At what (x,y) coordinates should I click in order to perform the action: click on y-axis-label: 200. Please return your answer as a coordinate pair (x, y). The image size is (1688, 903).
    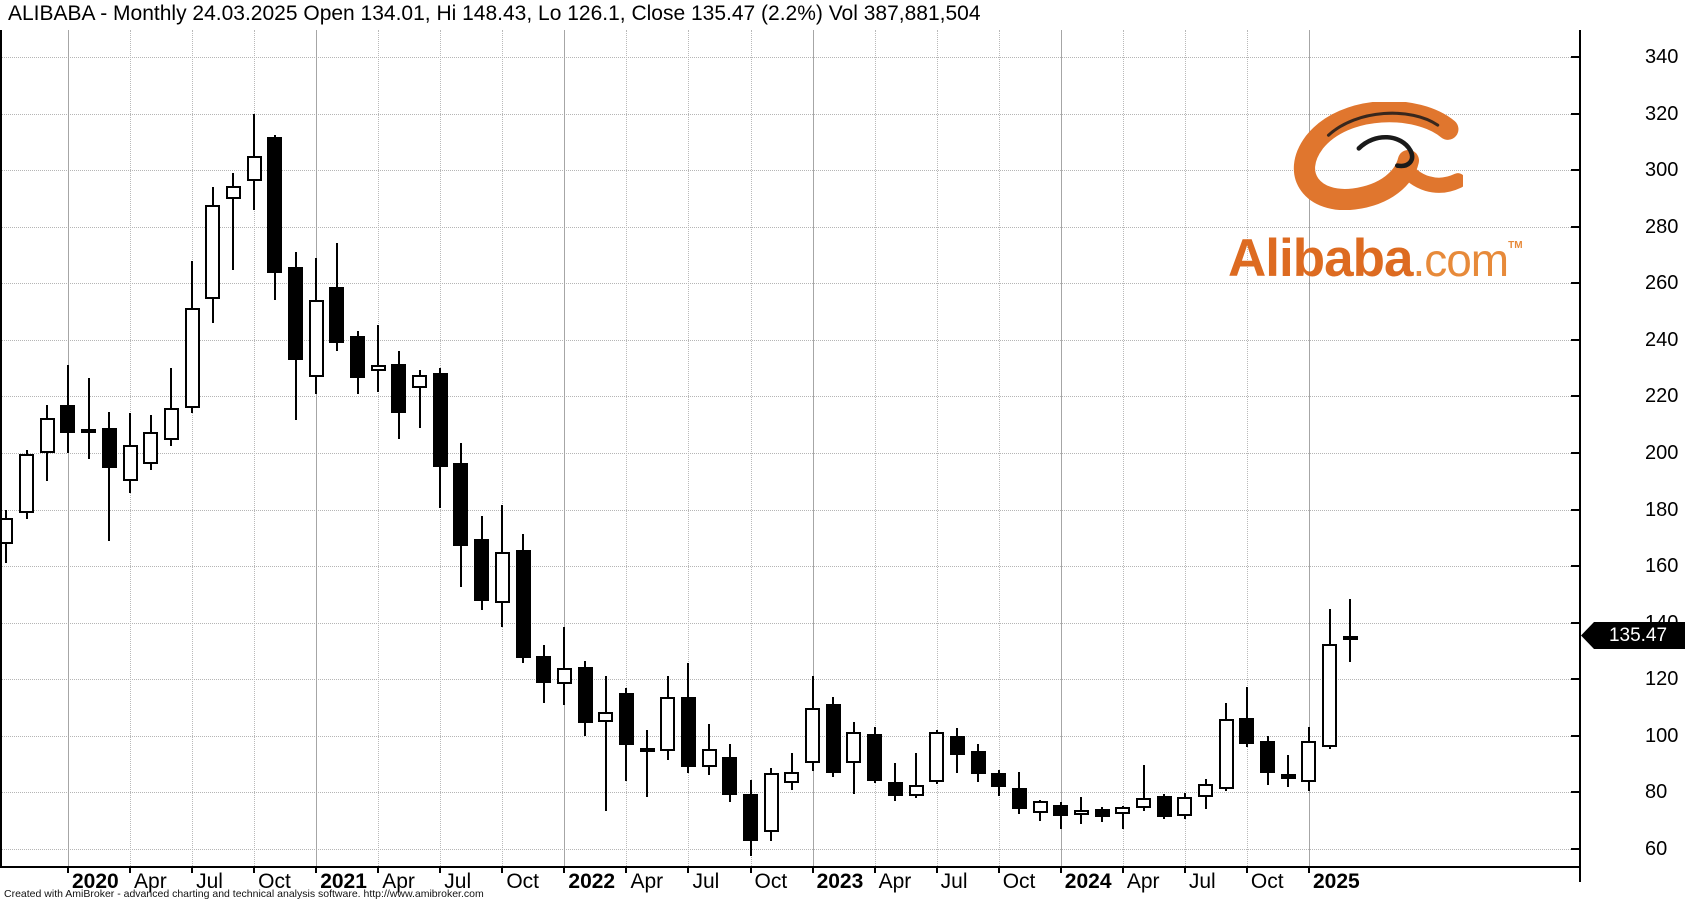
    Looking at the image, I should click on (1662, 453).